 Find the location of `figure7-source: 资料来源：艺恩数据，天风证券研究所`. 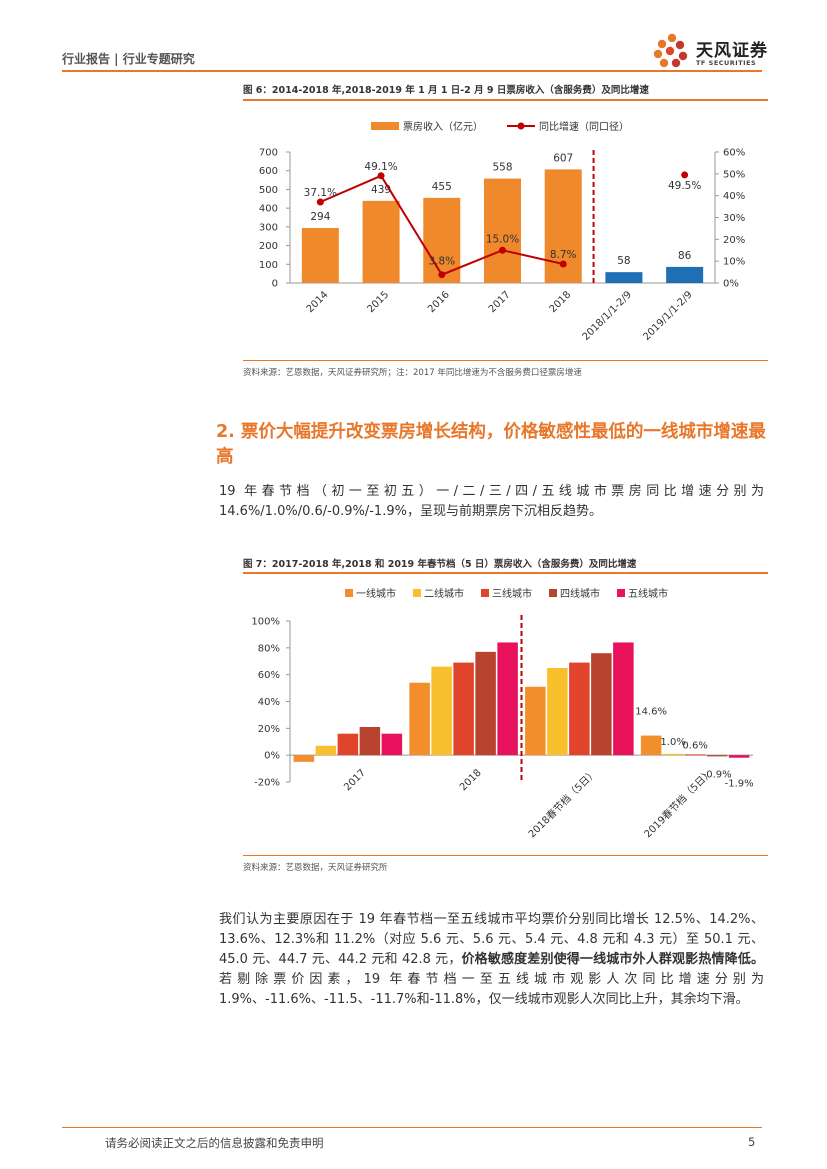

figure7-source: 资料来源：艺恩数据，天风证券研究所 is located at coordinates (315, 868).